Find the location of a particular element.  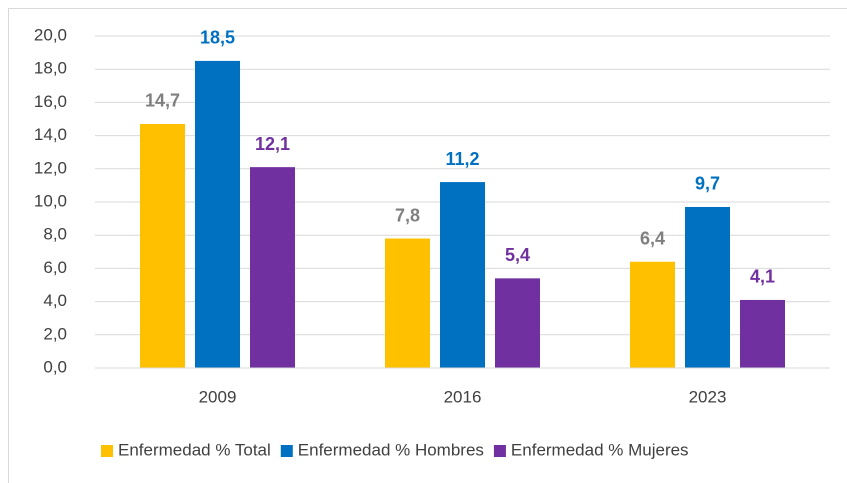

y-tick-label: 10,0 is located at coordinates (50, 200).